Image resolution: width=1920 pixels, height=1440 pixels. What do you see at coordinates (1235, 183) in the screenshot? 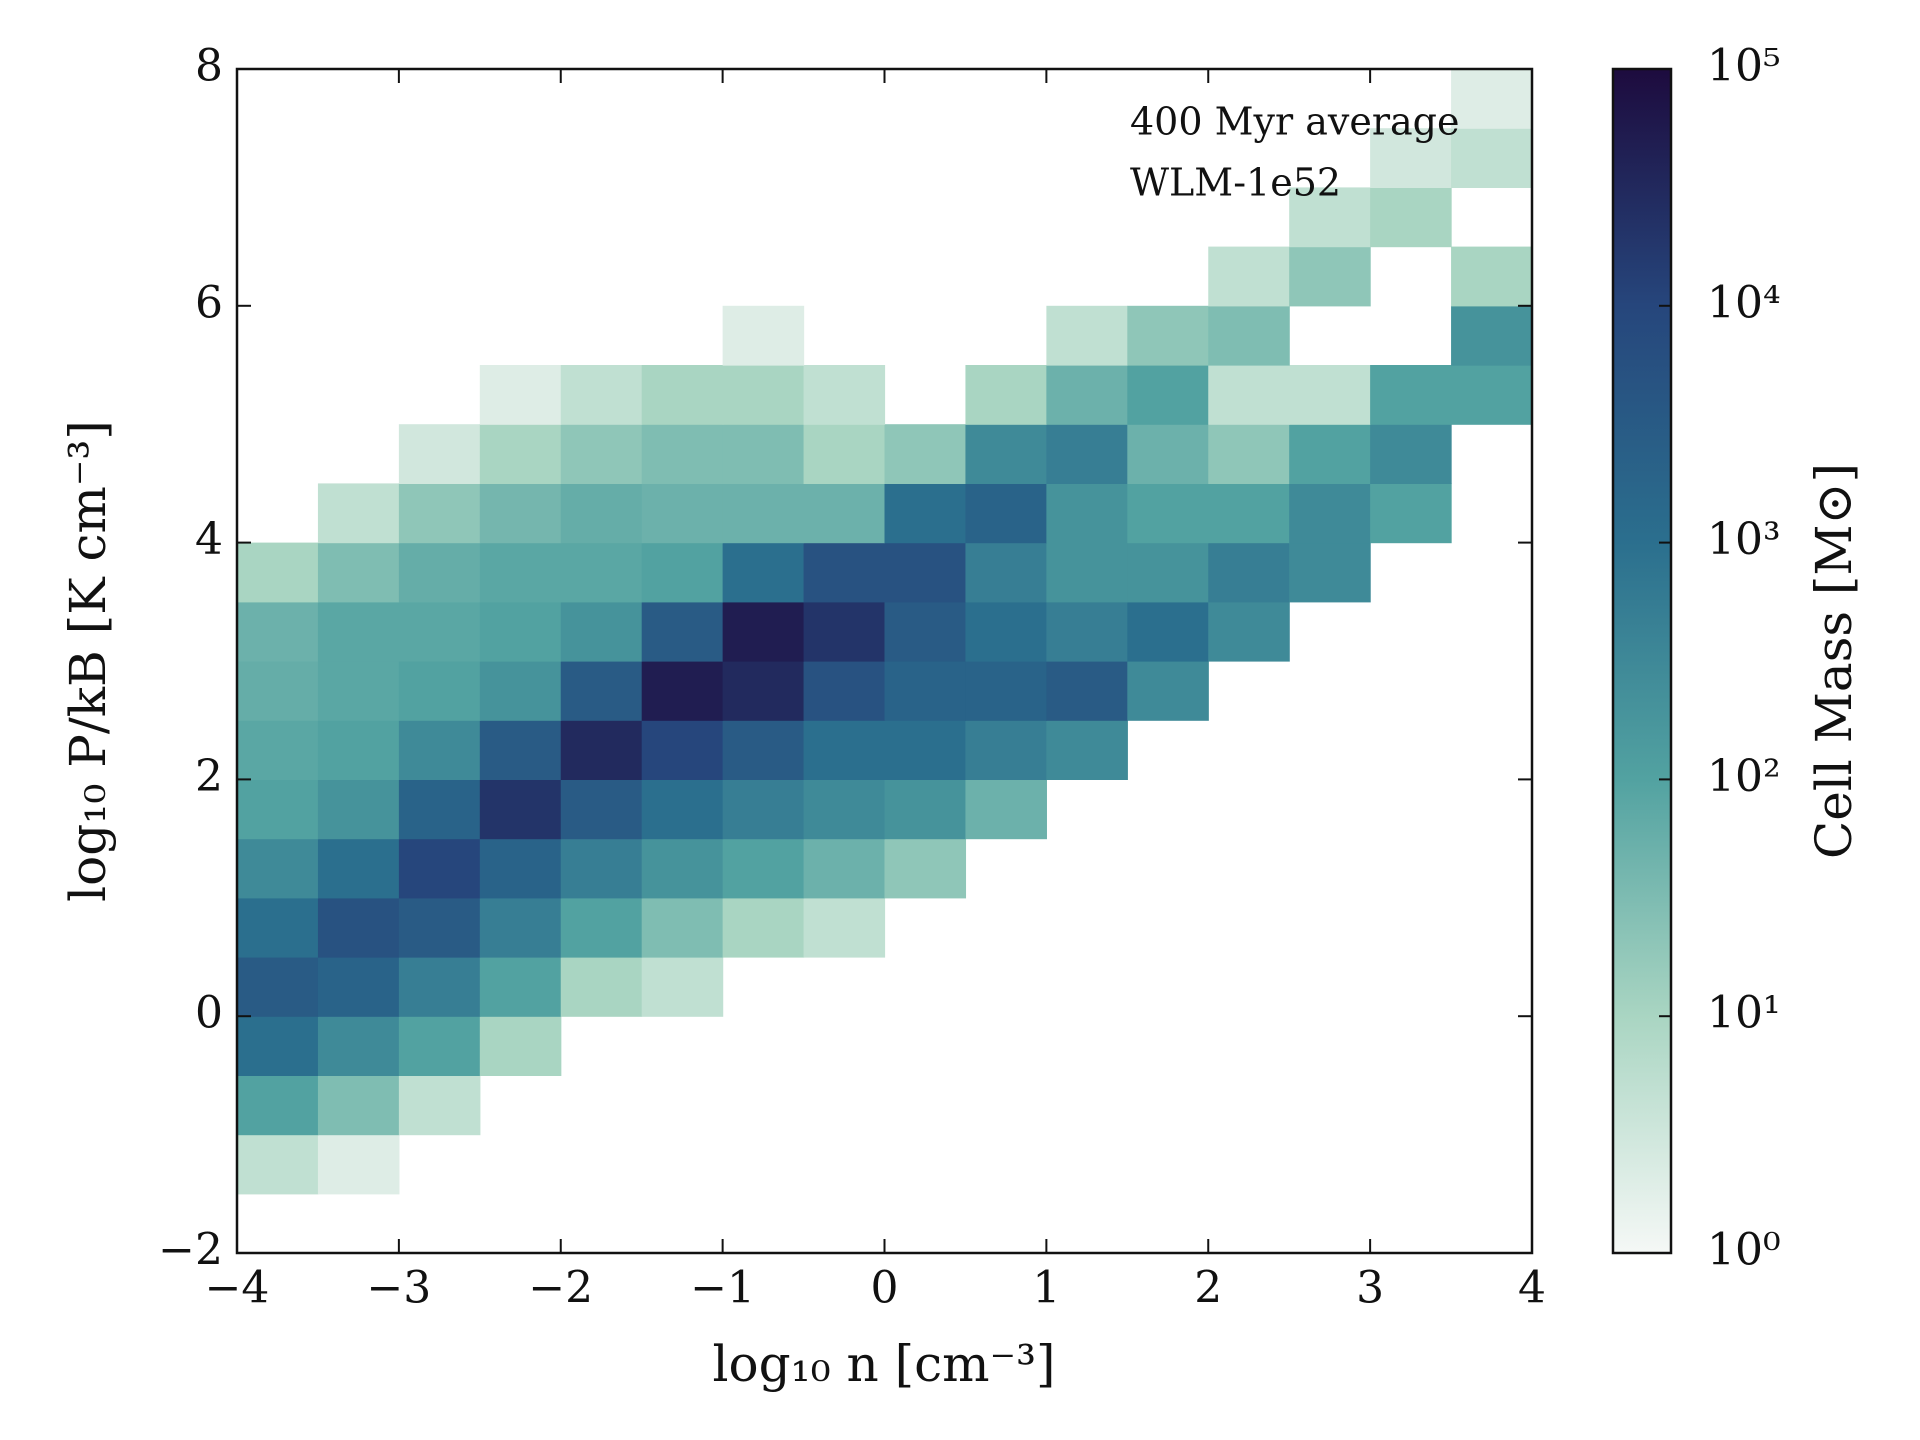
I see `annotation: WLM-1e52` at bounding box center [1235, 183].